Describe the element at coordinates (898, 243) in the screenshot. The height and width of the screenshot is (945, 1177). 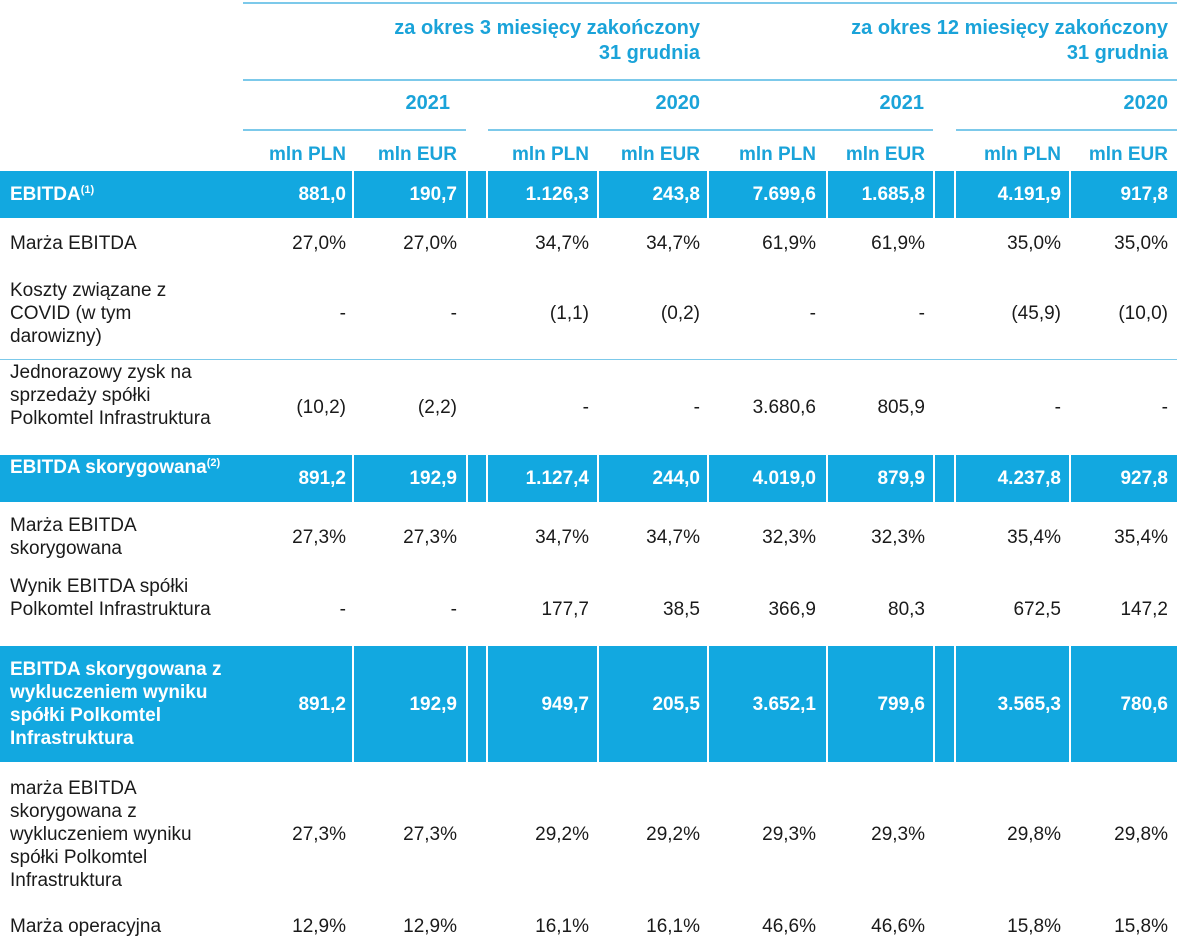
I see `value-cell: 61,9%` at that location.